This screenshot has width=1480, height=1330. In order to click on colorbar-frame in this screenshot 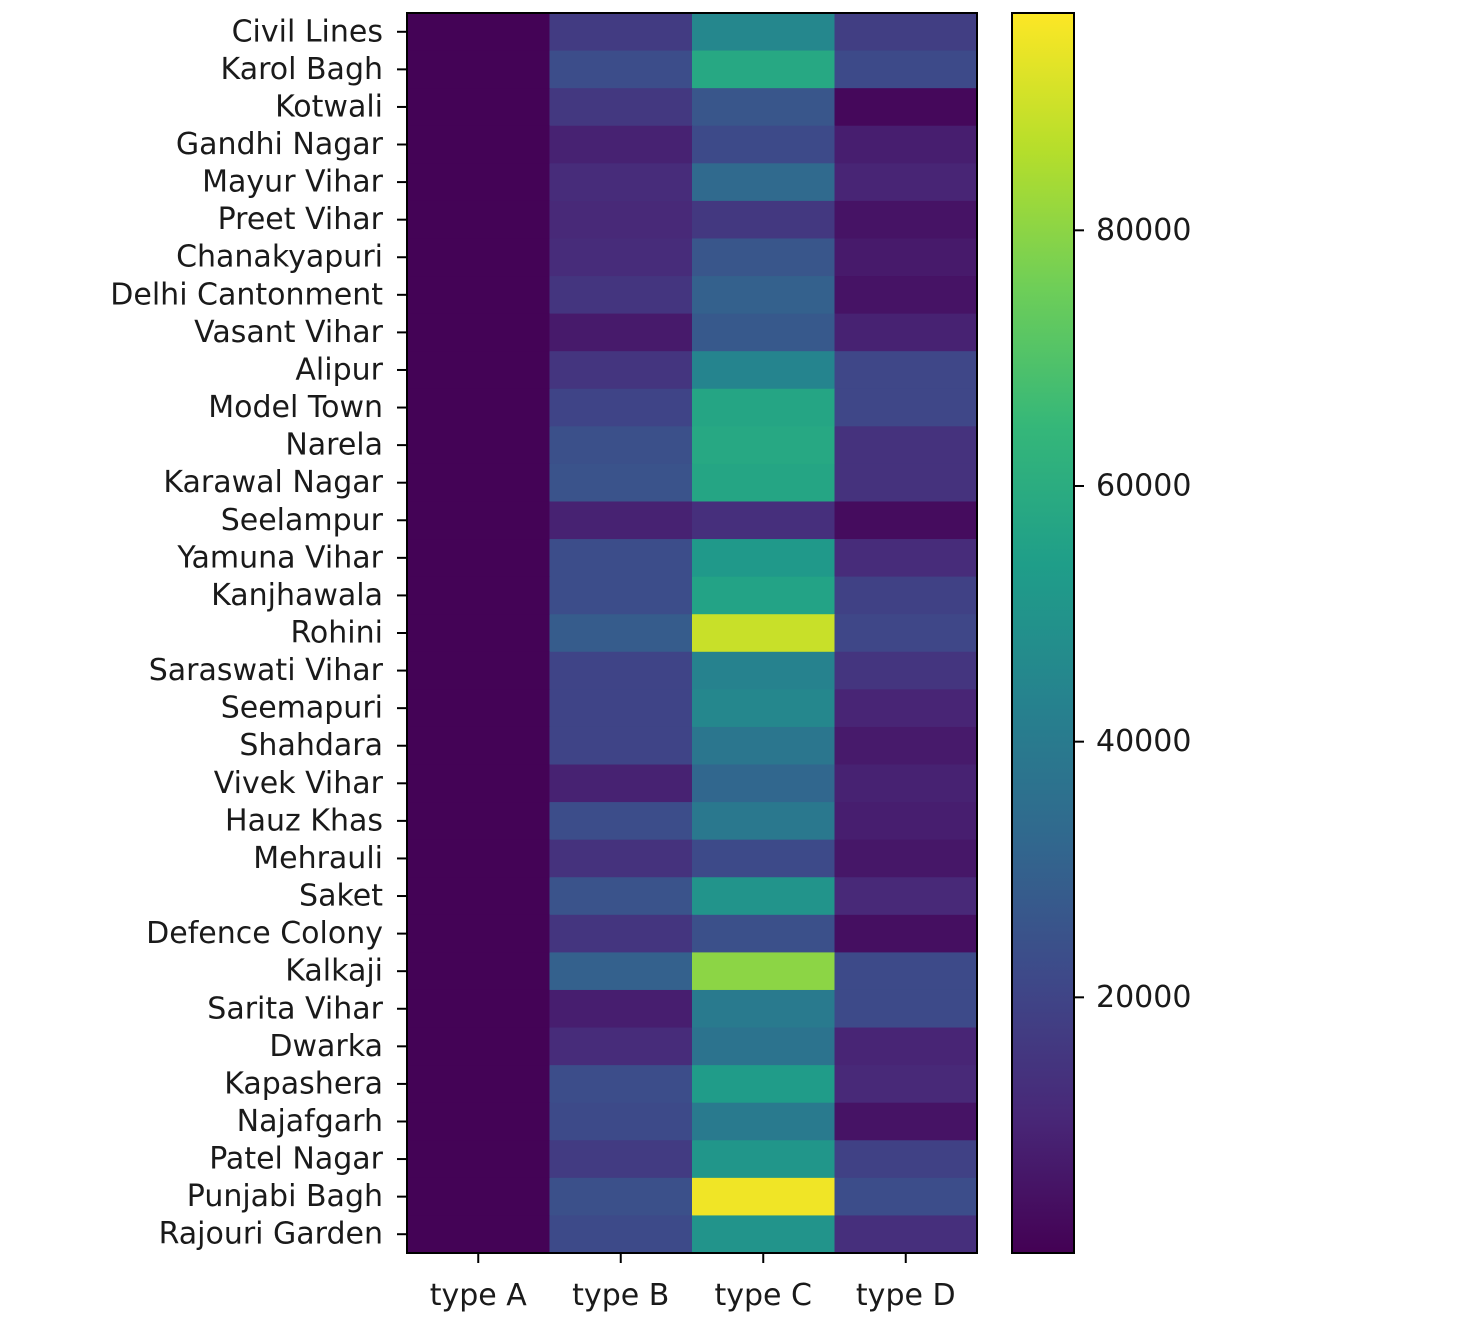, I will do `click(1043, 633)`.